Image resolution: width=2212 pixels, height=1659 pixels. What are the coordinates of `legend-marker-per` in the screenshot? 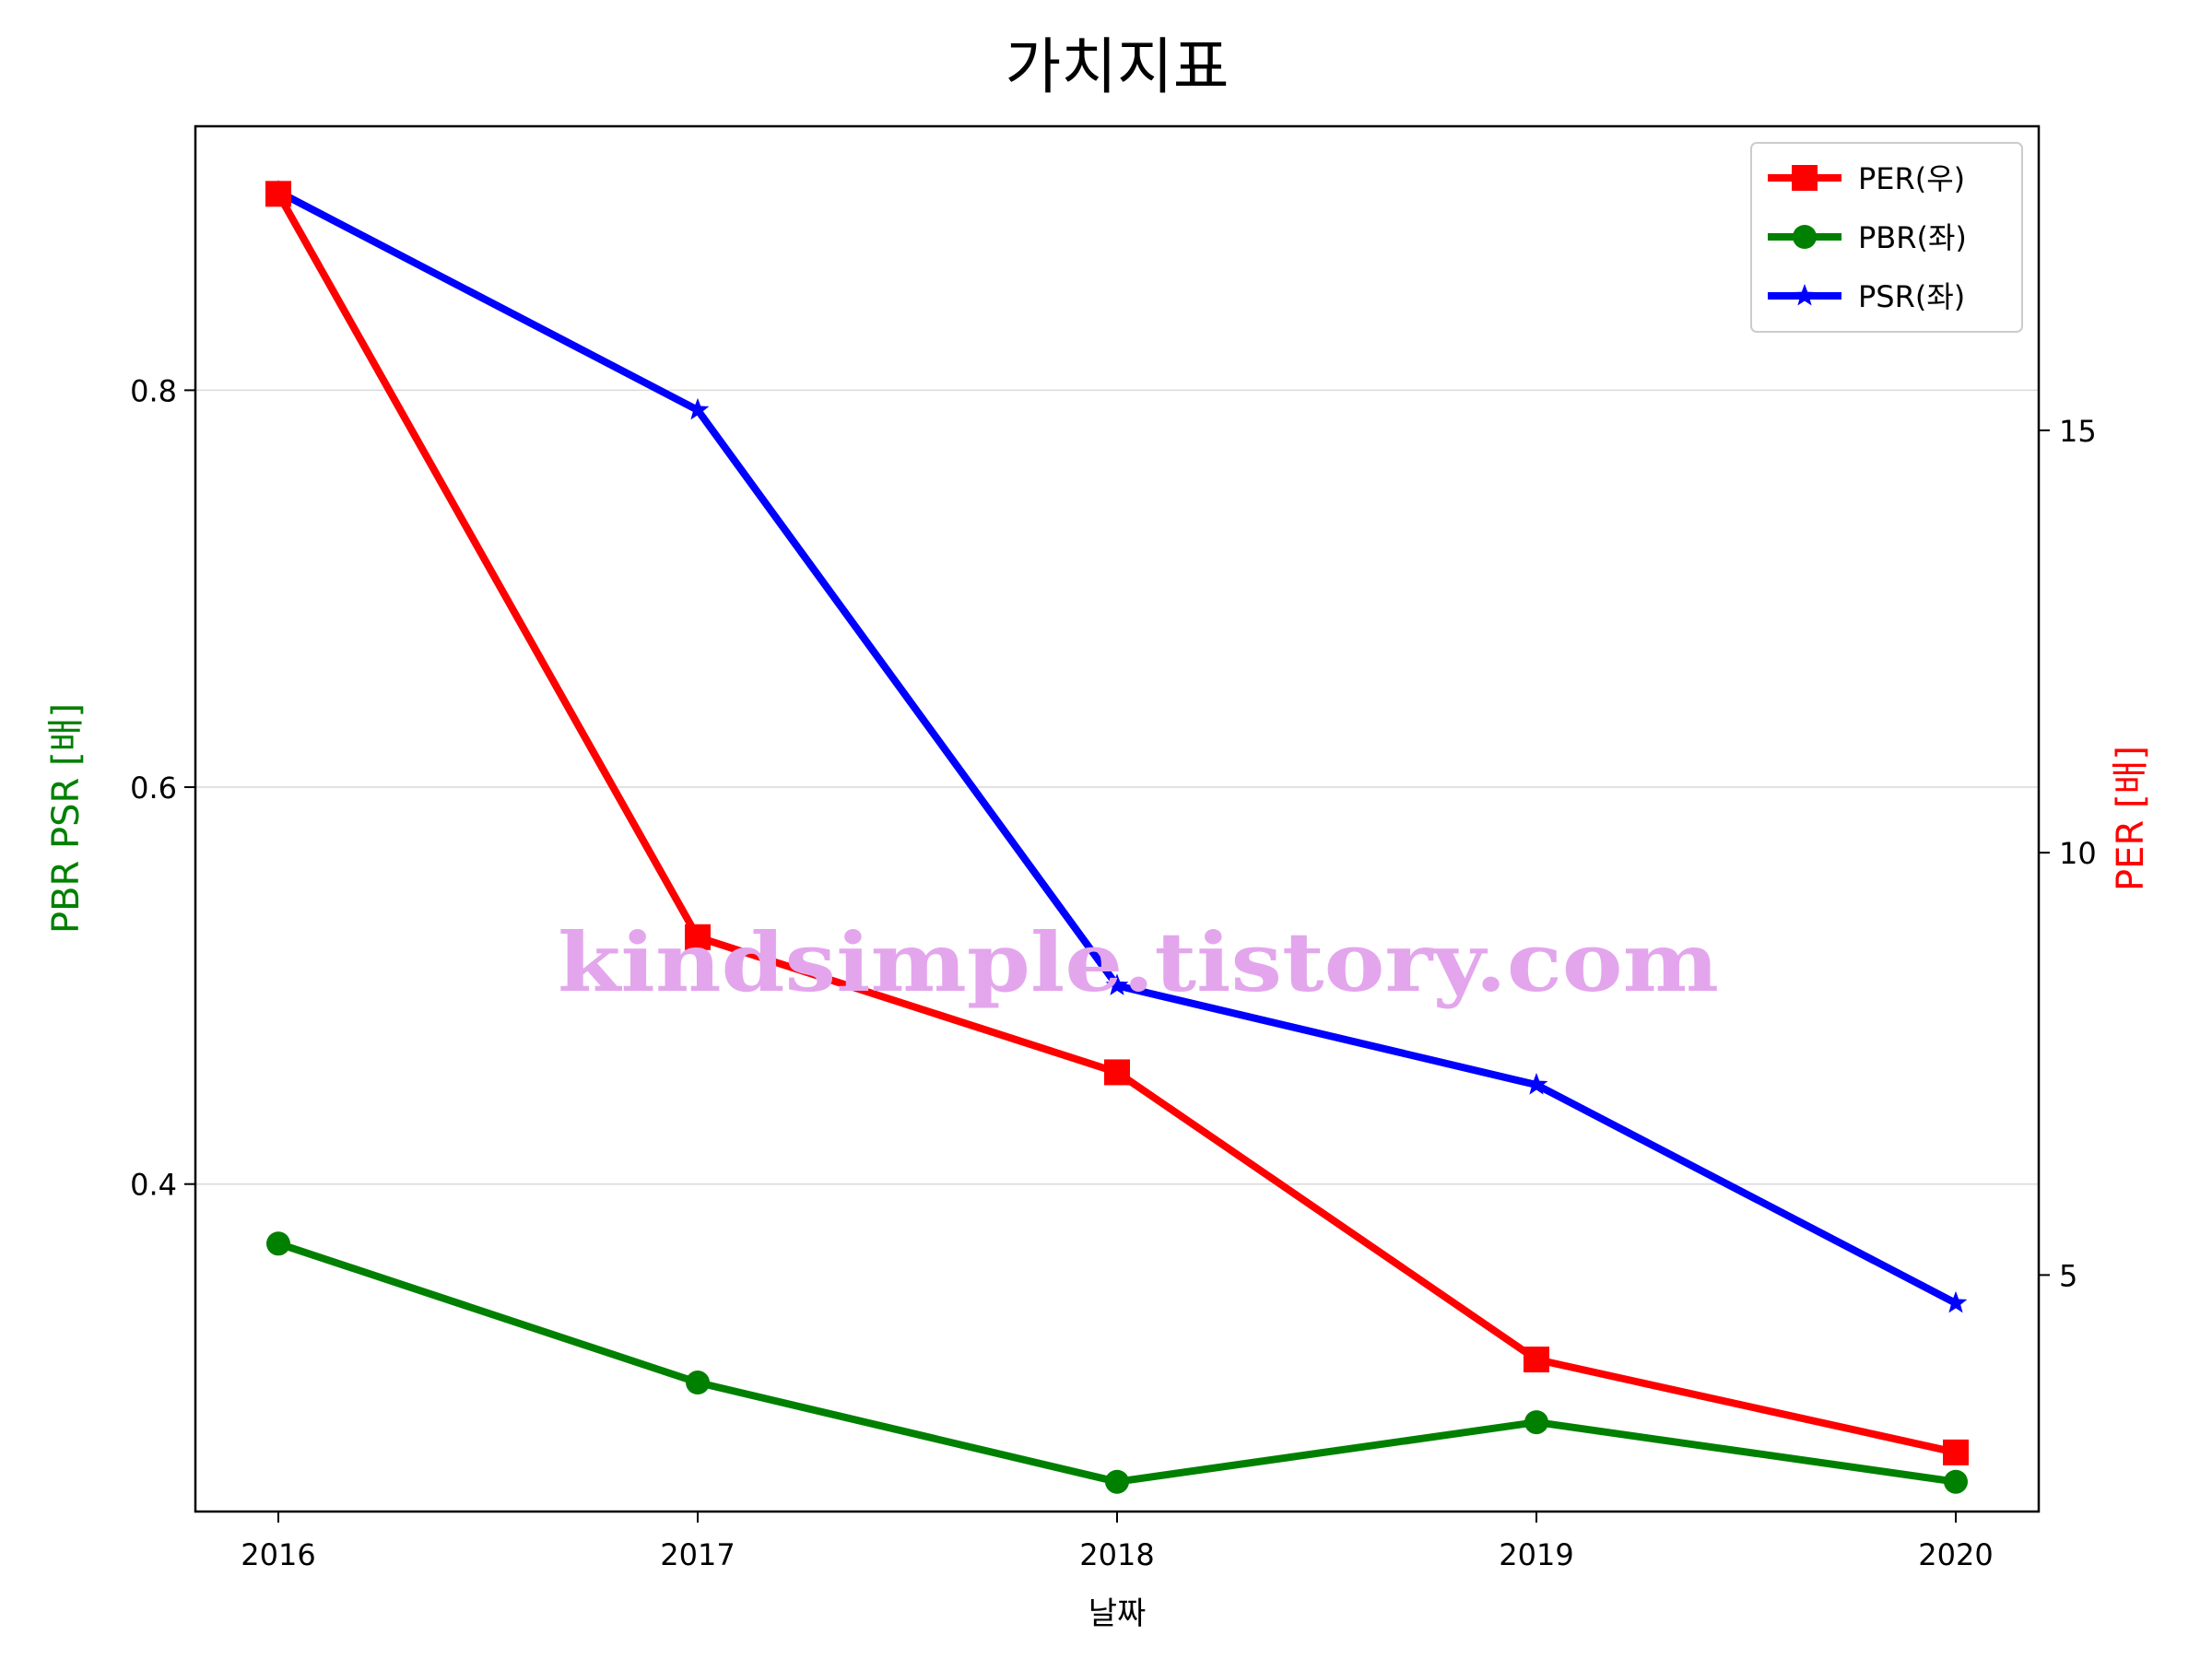 It's located at (1805, 178).